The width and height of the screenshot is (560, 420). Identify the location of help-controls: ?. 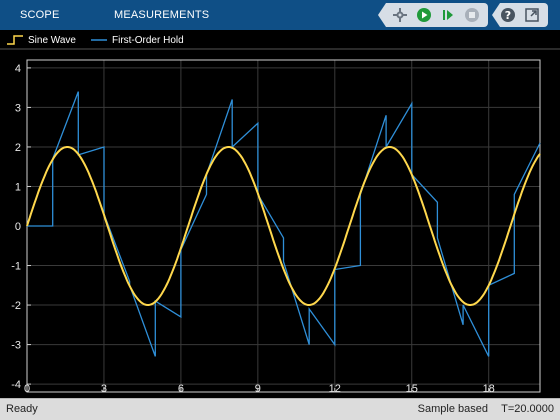
(520, 15).